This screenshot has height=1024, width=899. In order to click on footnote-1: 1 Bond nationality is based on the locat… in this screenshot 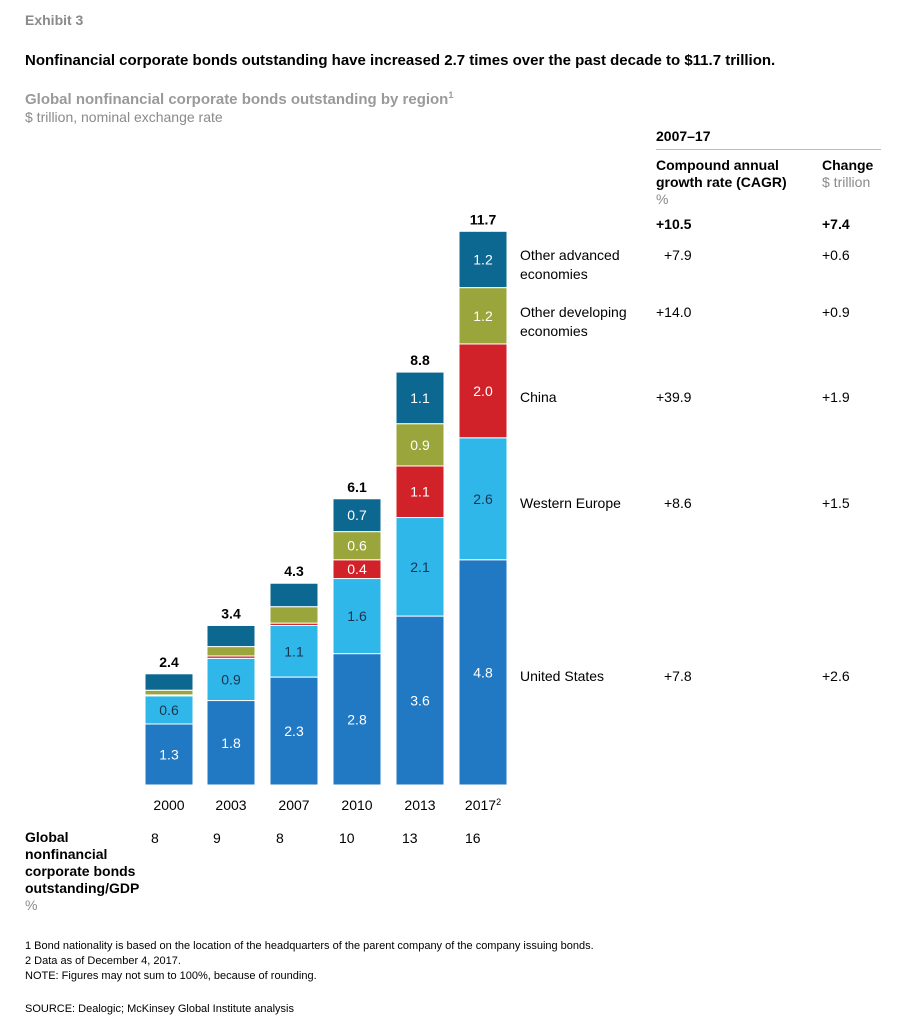, I will do `click(309, 946)`.